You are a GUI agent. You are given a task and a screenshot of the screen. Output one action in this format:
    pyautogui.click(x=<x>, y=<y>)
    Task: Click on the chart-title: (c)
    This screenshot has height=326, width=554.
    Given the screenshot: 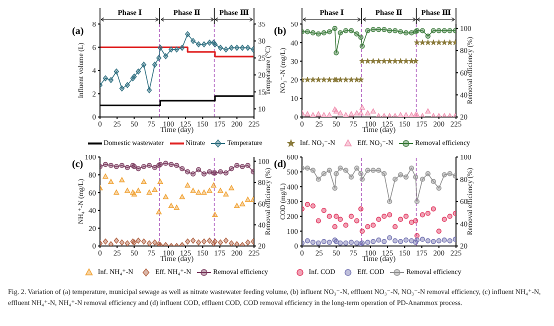 What is the action you would take?
    pyautogui.click(x=78, y=164)
    